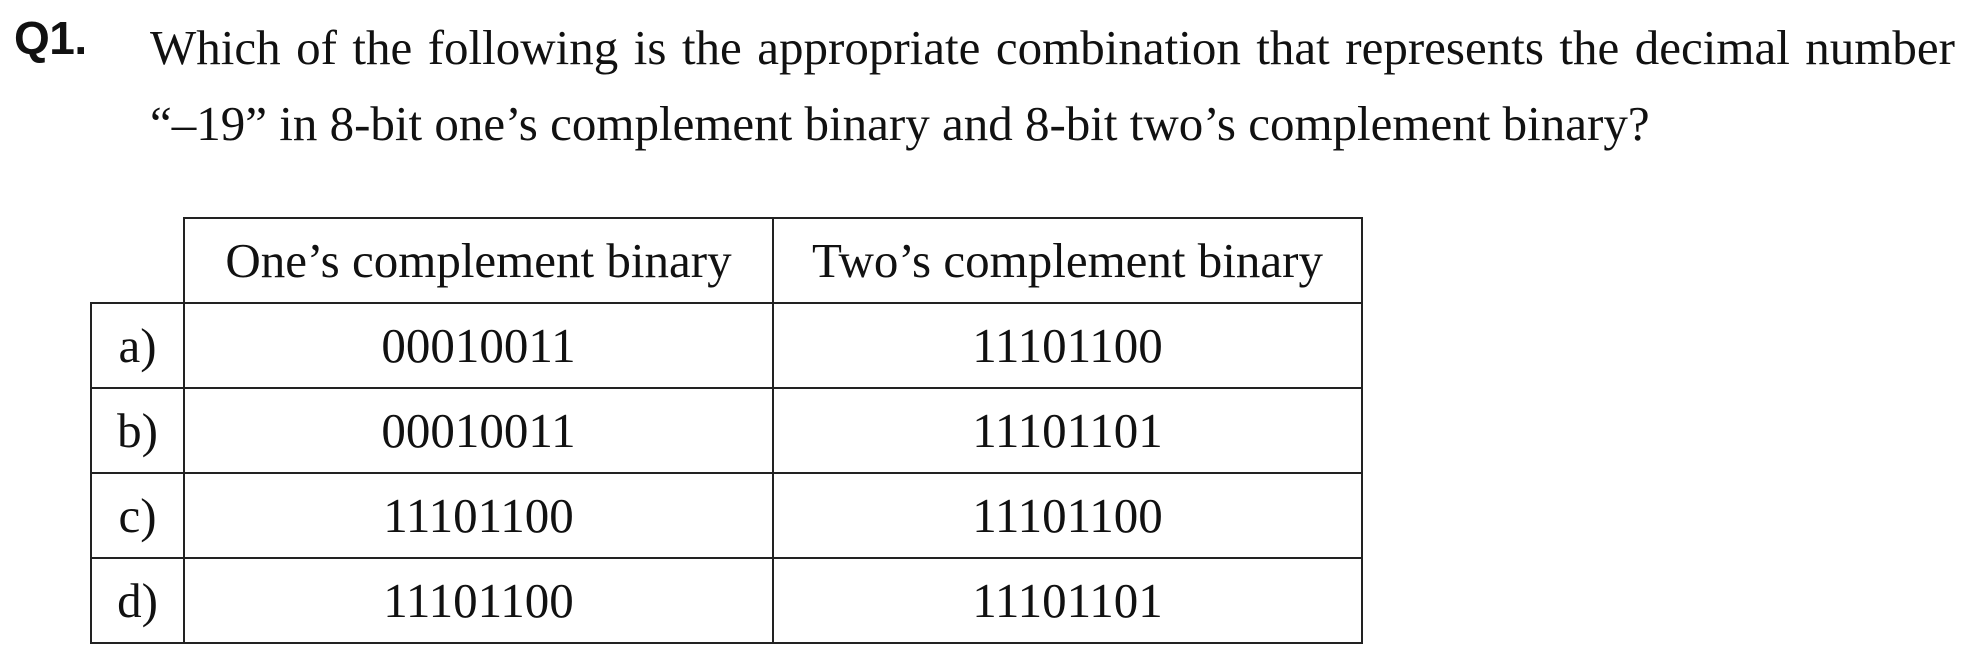 Image resolution: width=1965 pixels, height=660 pixels. Describe the element at coordinates (138, 261) in the screenshot. I see `table-corner-cell` at that location.